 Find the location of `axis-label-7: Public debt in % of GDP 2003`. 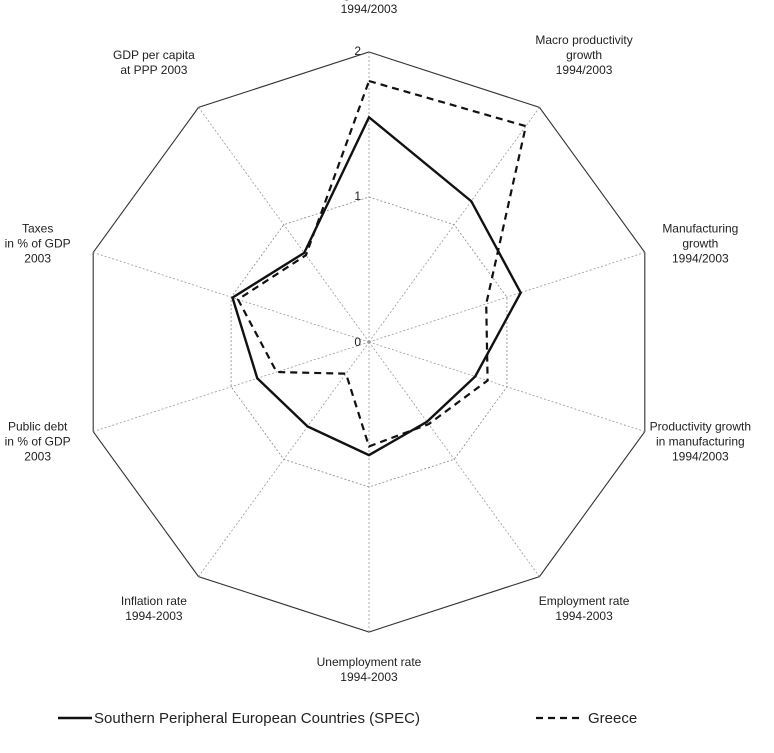

axis-label-7: Public debt in % of GDP 2003 is located at coordinates (38, 441).